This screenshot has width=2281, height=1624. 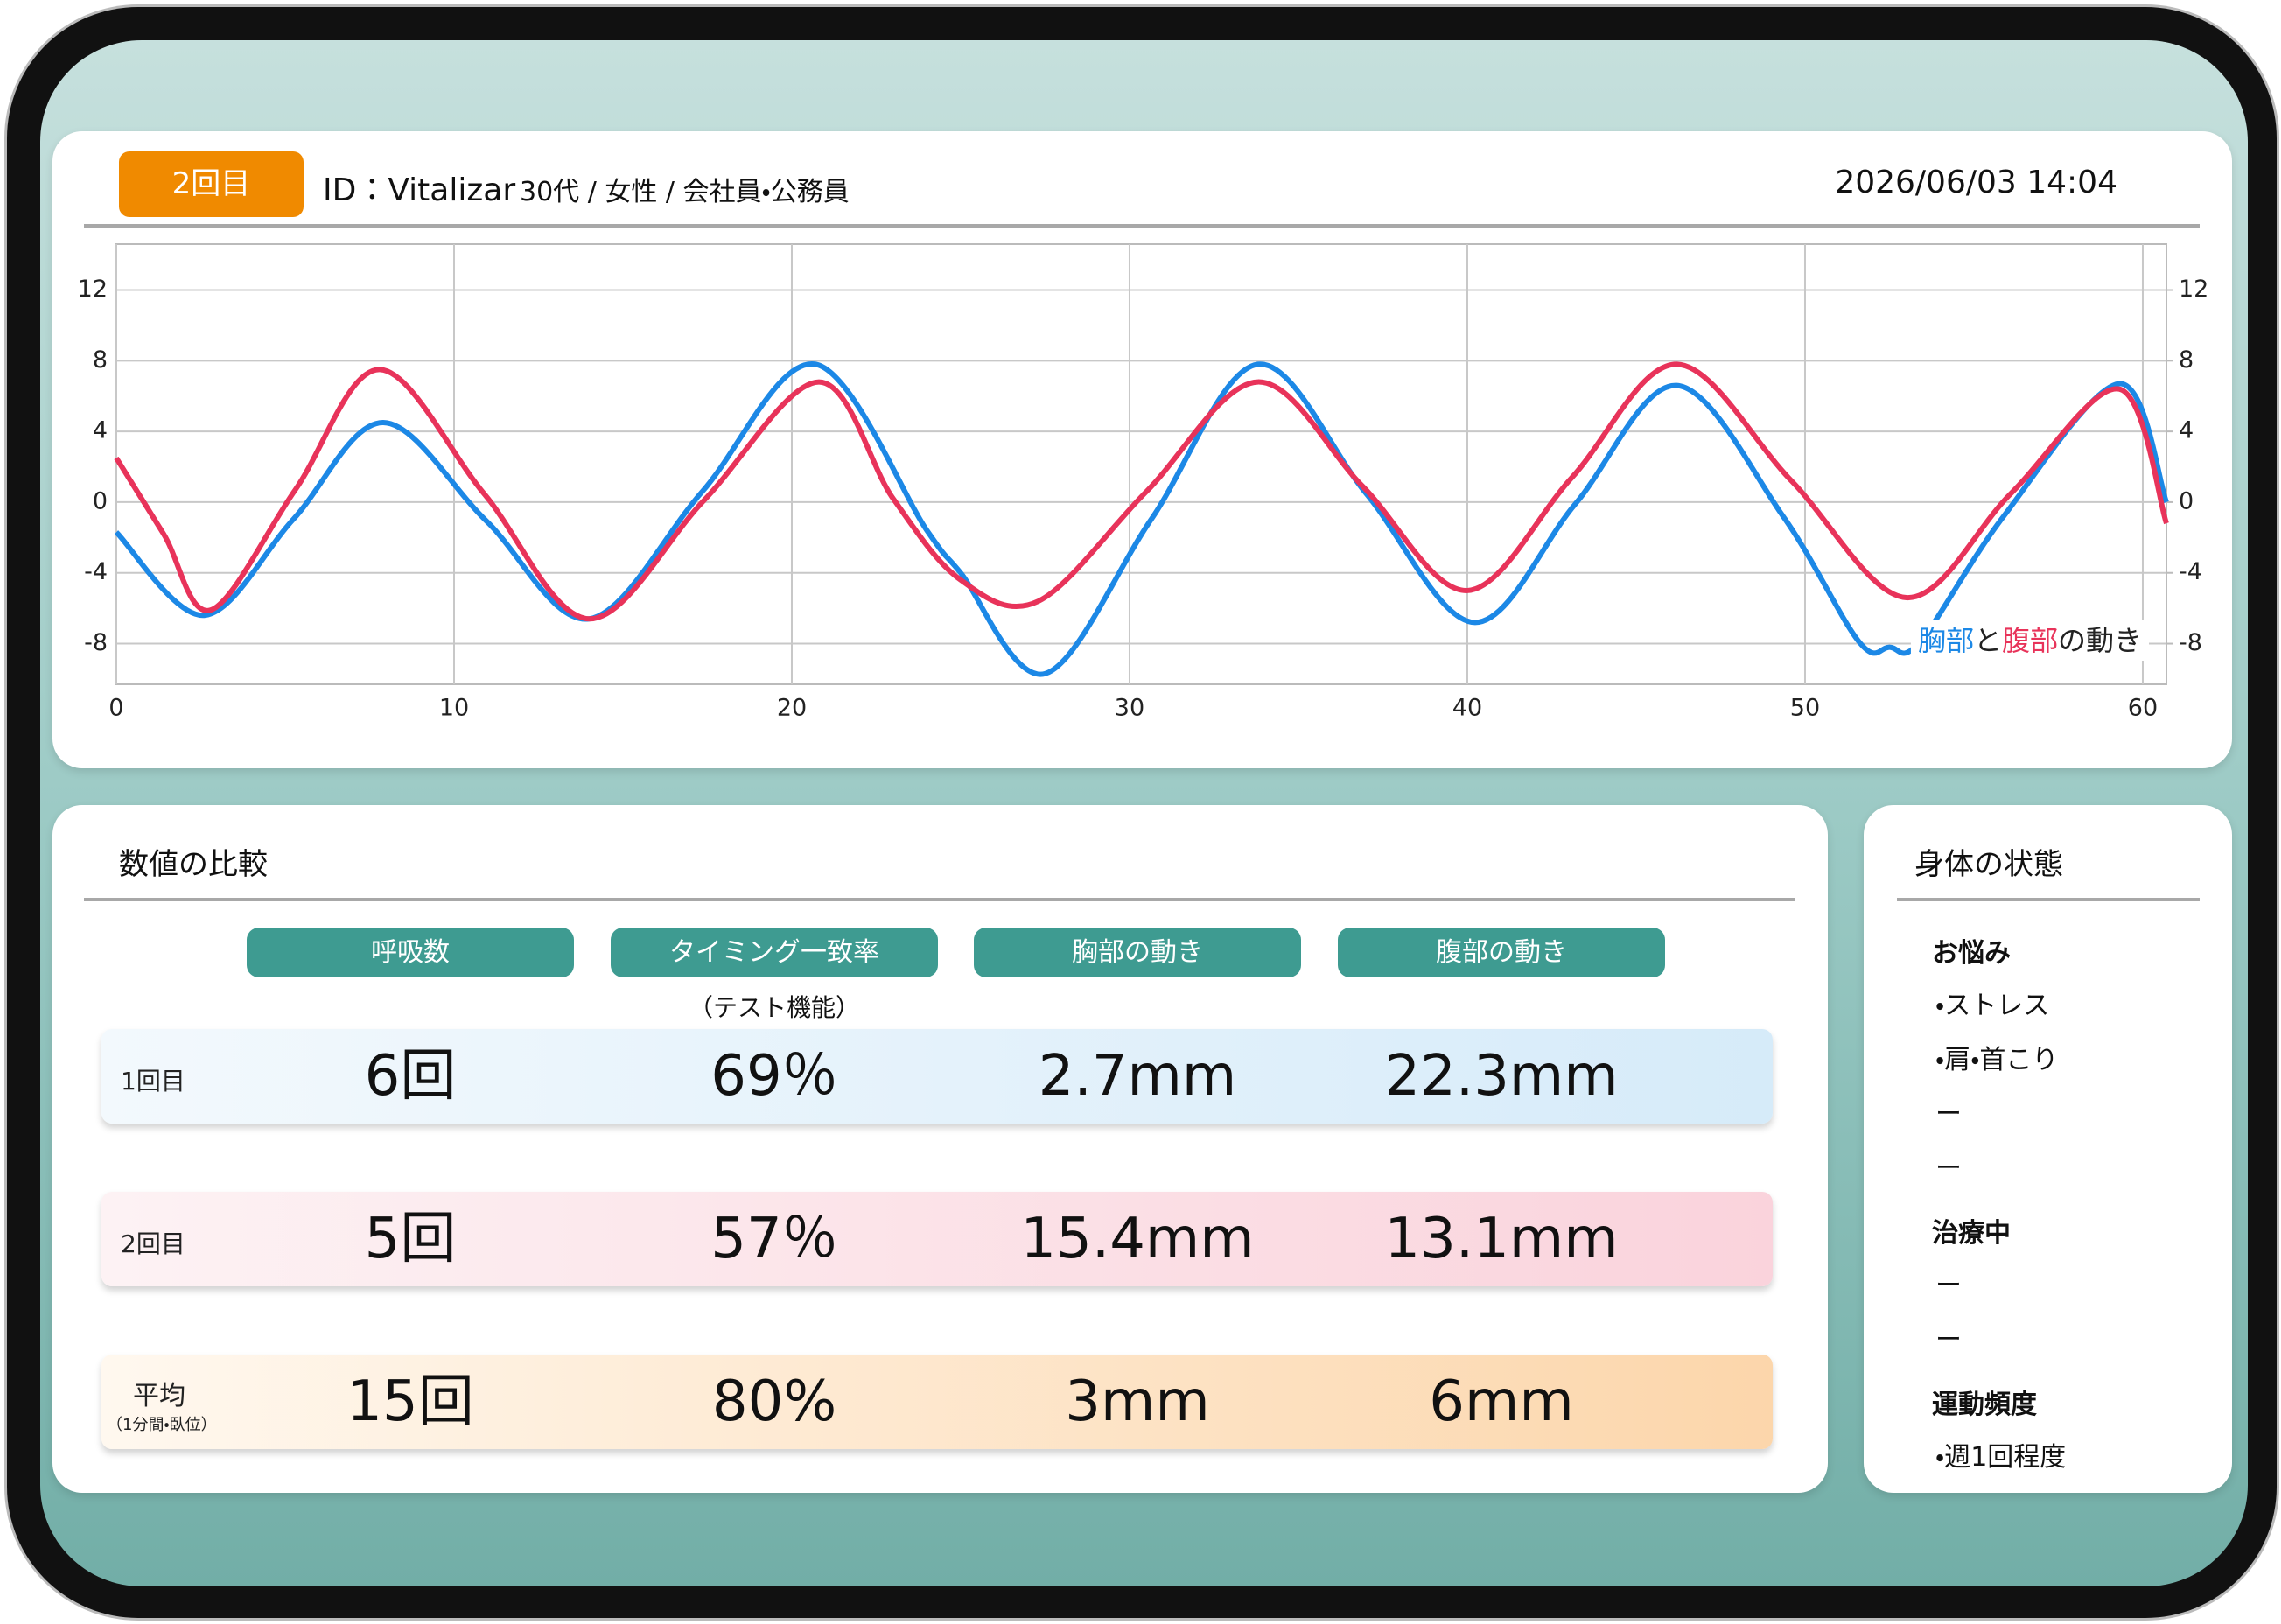 What do you see at coordinates (937, 1076) in the screenshot?
I see `data-row: 1回目 6回 69％ 2.7mm 22.3mm` at bounding box center [937, 1076].